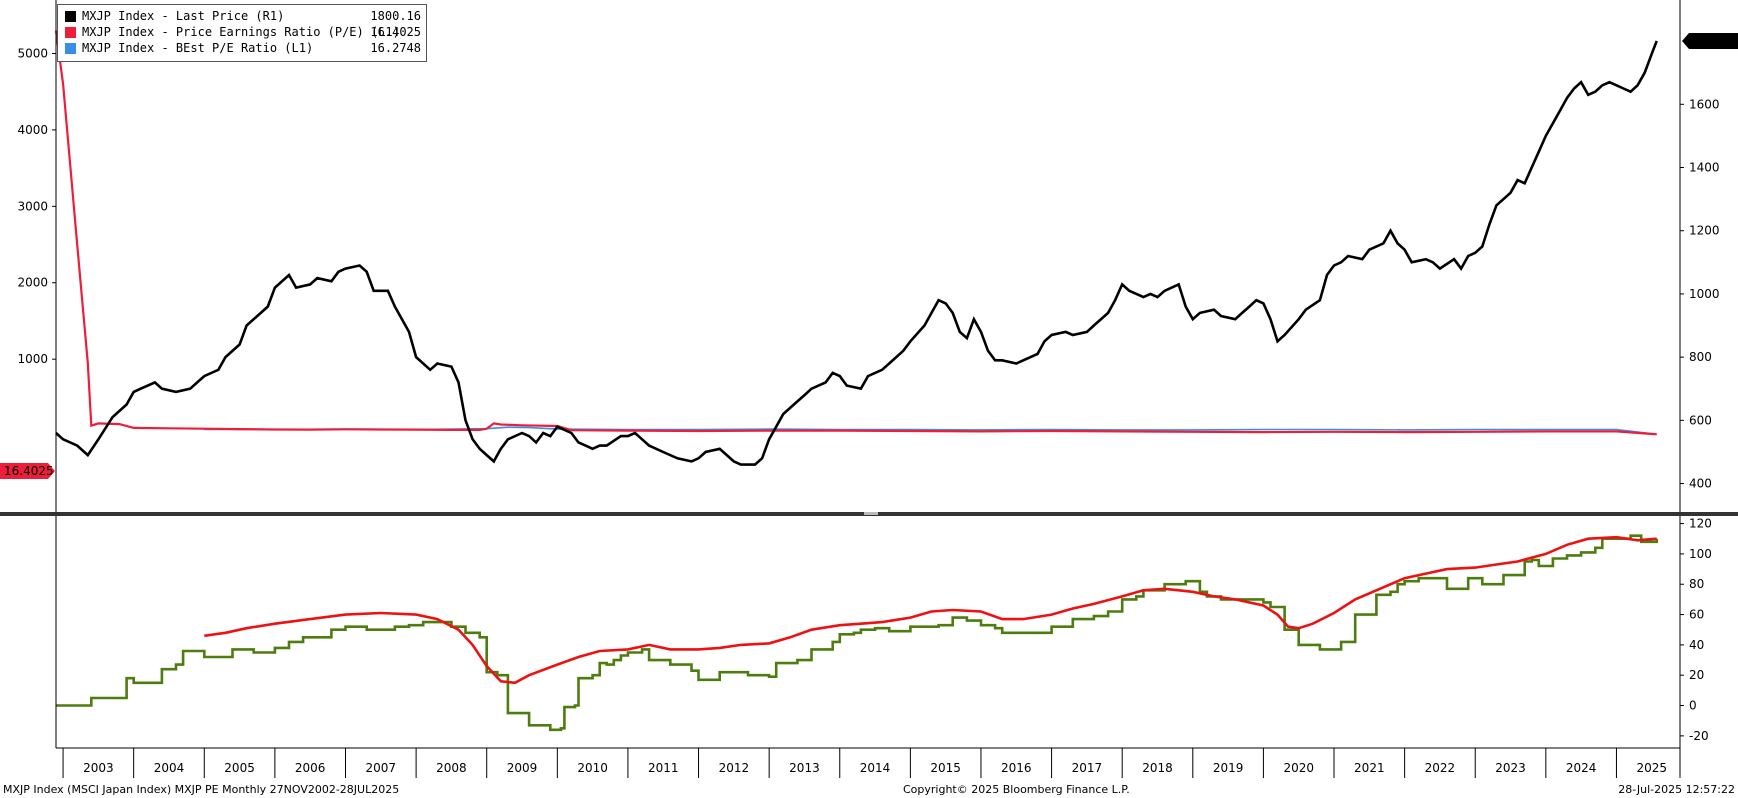 The image size is (1738, 798). What do you see at coordinates (1696, 615) in the screenshot?
I see `lower-tick-label: 60` at bounding box center [1696, 615].